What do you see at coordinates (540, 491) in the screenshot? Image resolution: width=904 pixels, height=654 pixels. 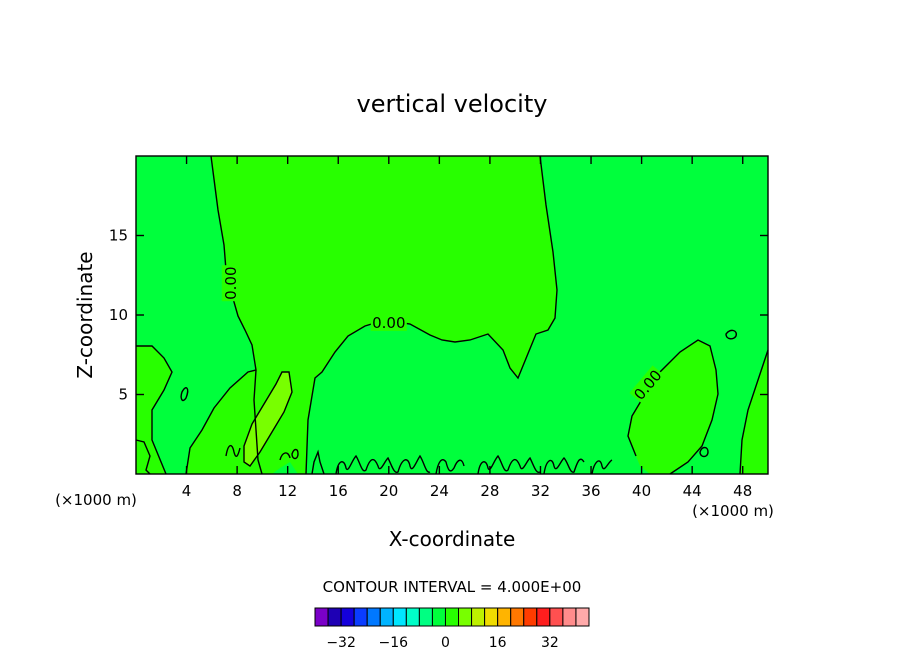 I see `x-tick-label: 32` at bounding box center [540, 491].